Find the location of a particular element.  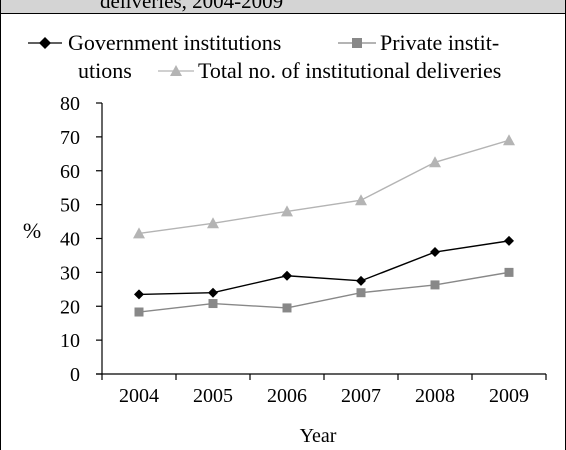

y-tick-label: 60 is located at coordinates (70, 172).